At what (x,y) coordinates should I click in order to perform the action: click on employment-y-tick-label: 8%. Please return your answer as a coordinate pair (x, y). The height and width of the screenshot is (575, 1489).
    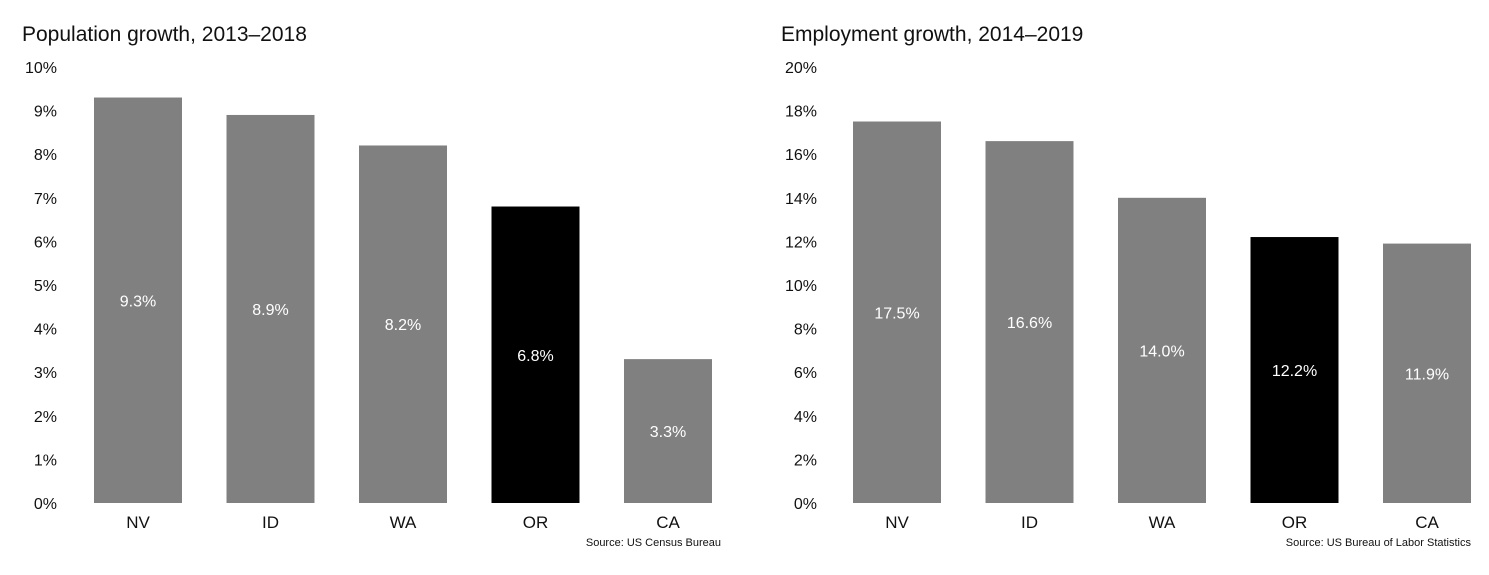
    Looking at the image, I should click on (805, 330).